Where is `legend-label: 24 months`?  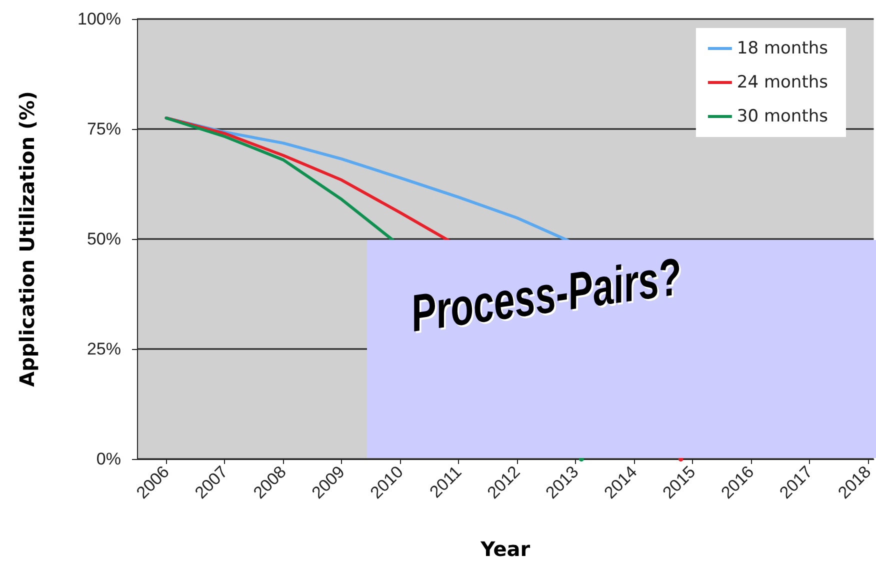
legend-label: 24 months is located at coordinates (782, 82).